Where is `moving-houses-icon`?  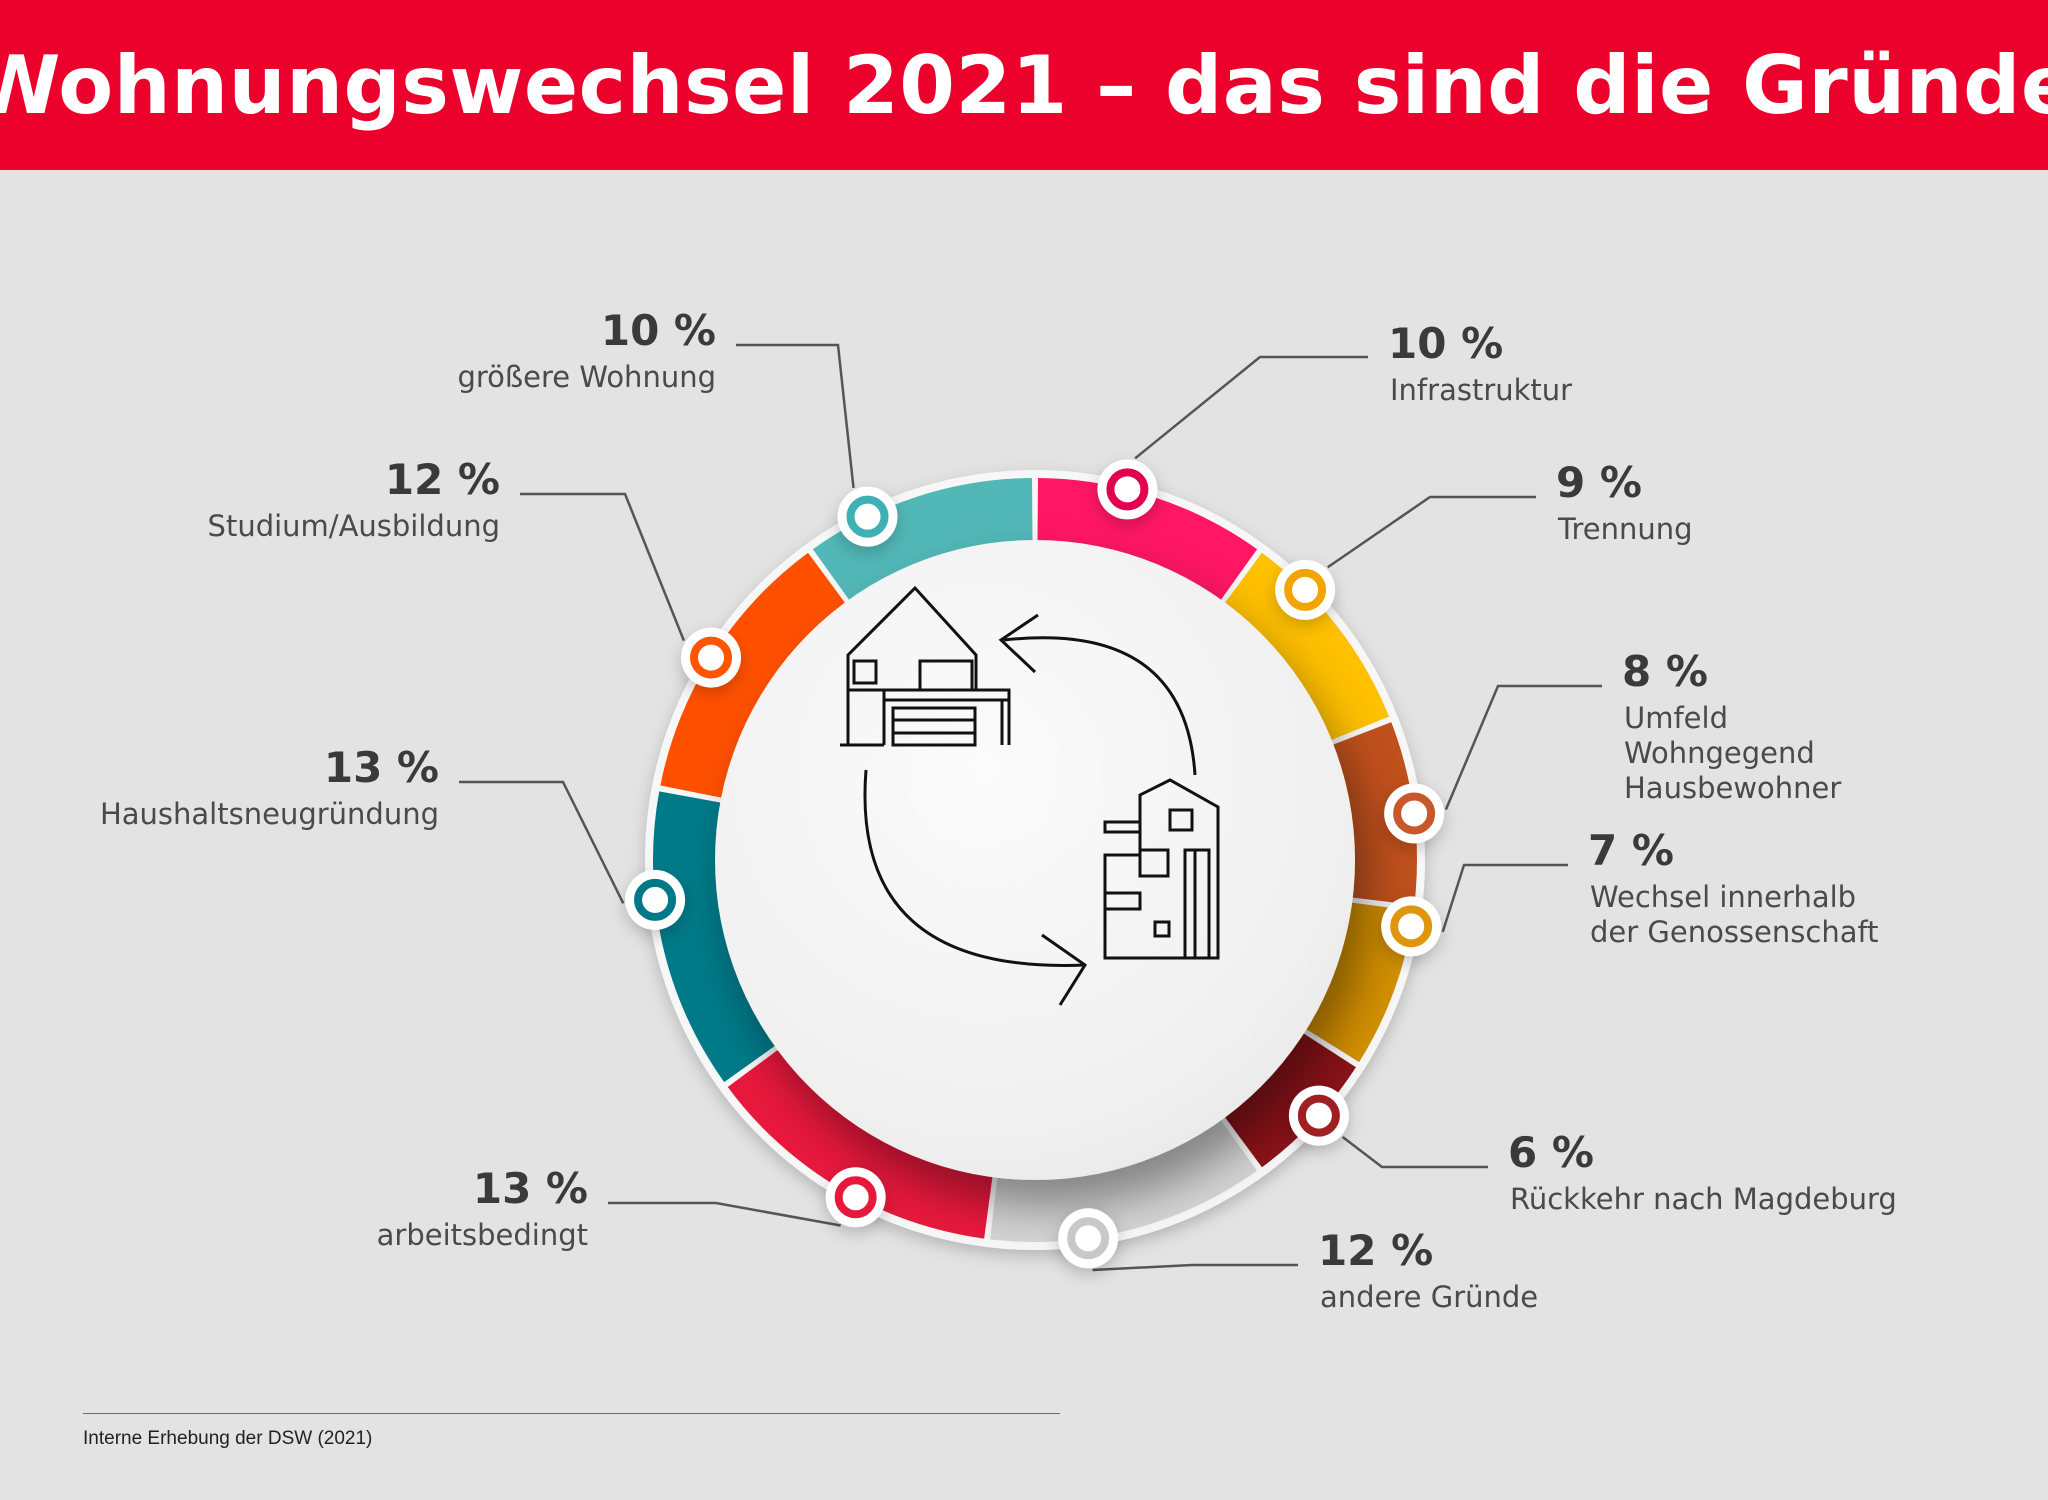
moving-houses-icon is located at coordinates (1030, 795).